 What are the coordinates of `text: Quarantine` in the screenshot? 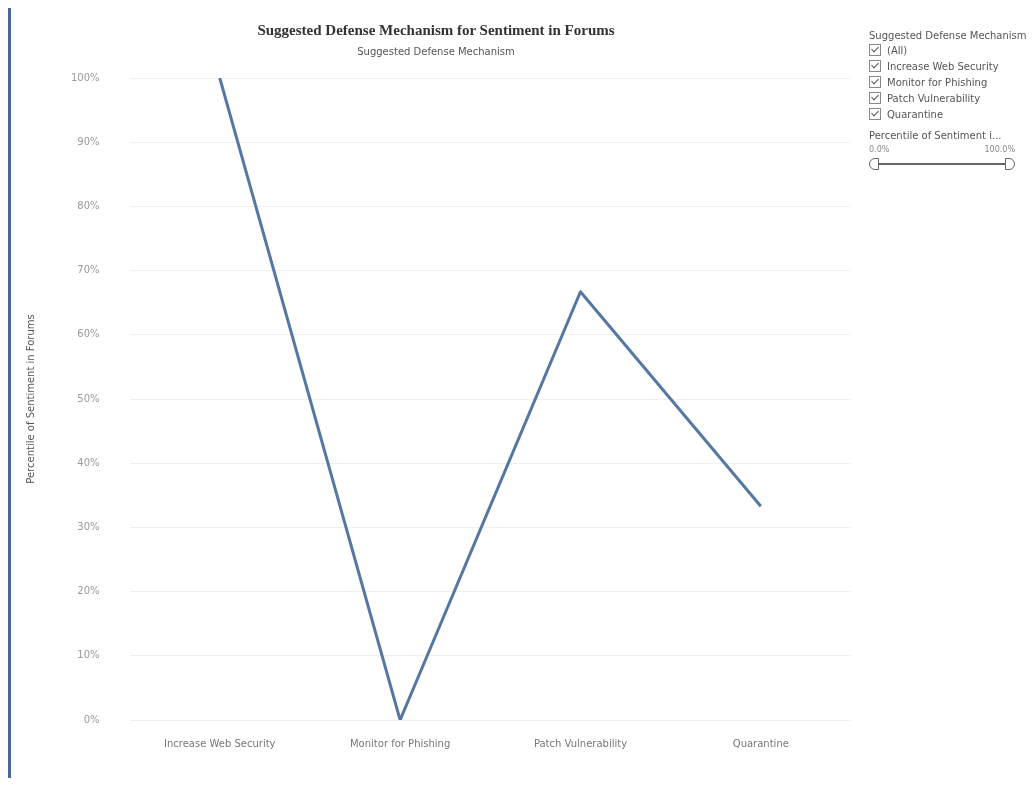 It's located at (915, 114).